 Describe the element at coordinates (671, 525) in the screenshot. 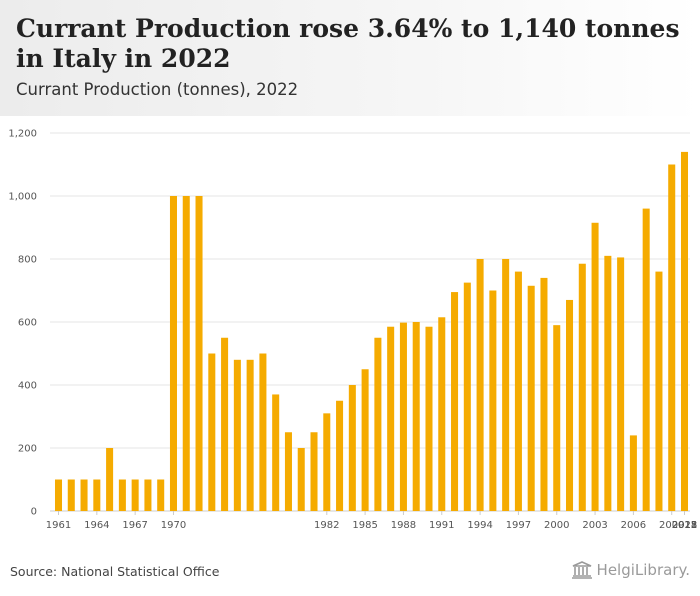

I see `x-tick-label: 2009` at that location.